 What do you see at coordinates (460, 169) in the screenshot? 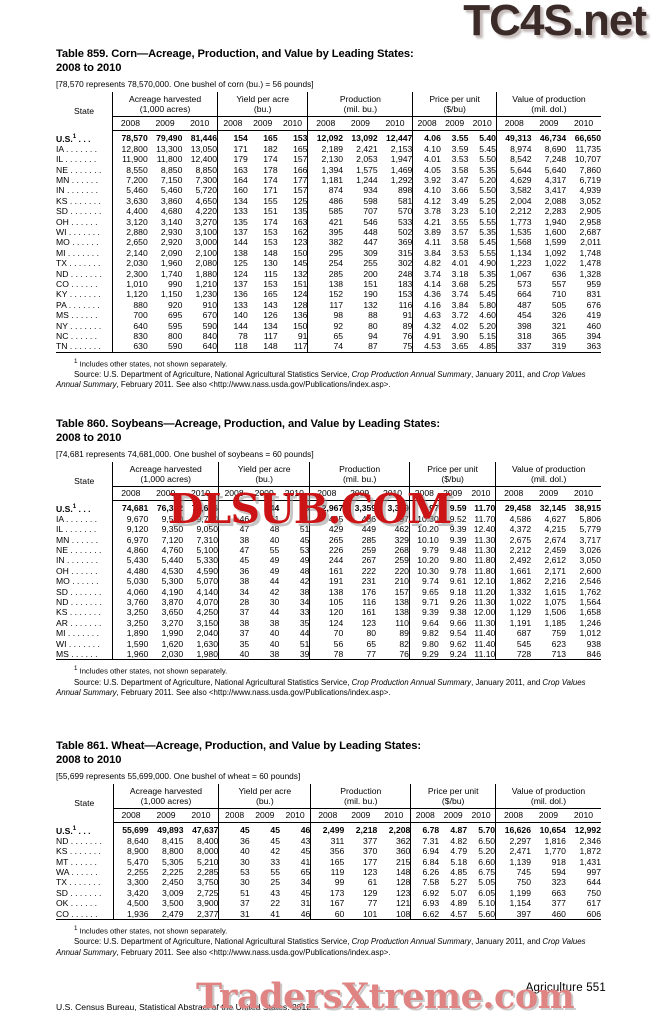
I see `cell-price: 3.58` at bounding box center [460, 169].